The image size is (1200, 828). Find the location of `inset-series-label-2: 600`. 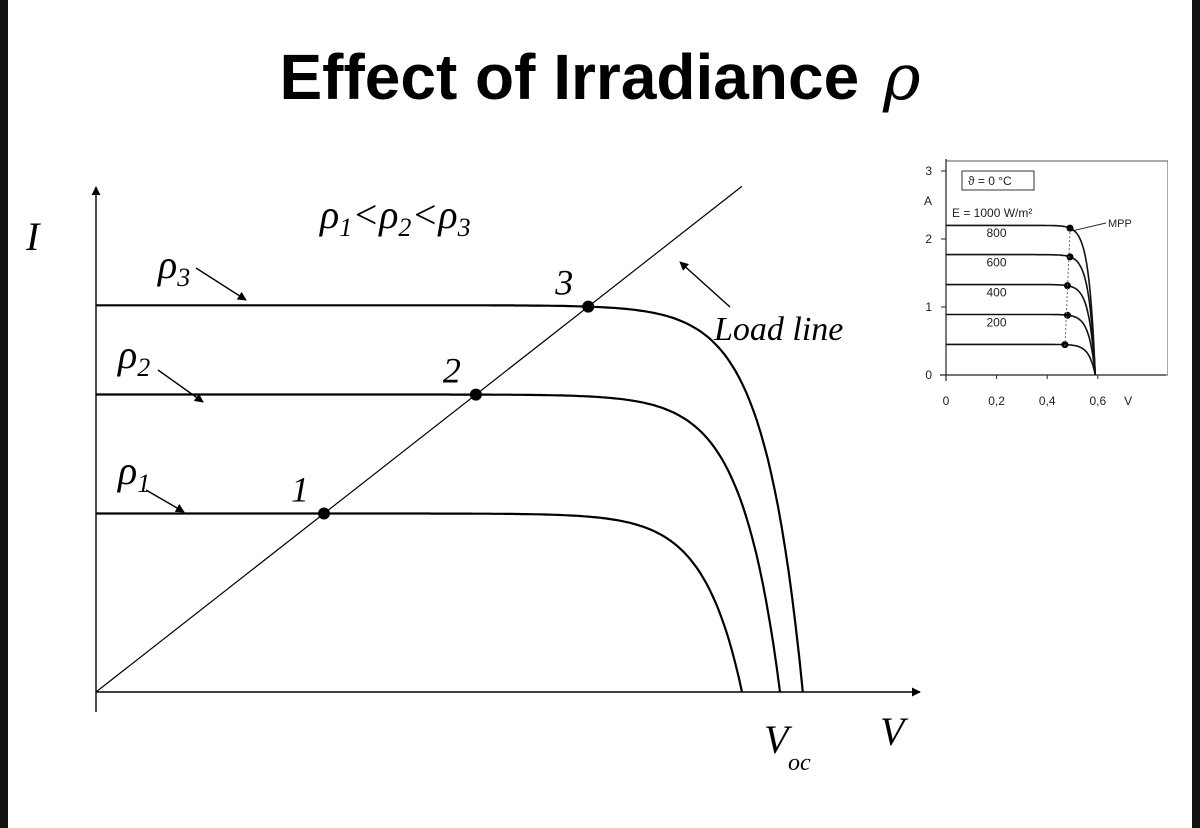

inset-series-label-2: 600 is located at coordinates (996, 263).